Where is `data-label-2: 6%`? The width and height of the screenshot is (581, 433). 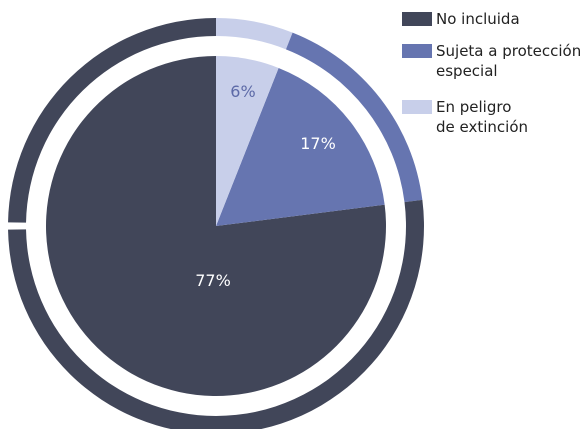 data-label-2: 6% is located at coordinates (242, 91).